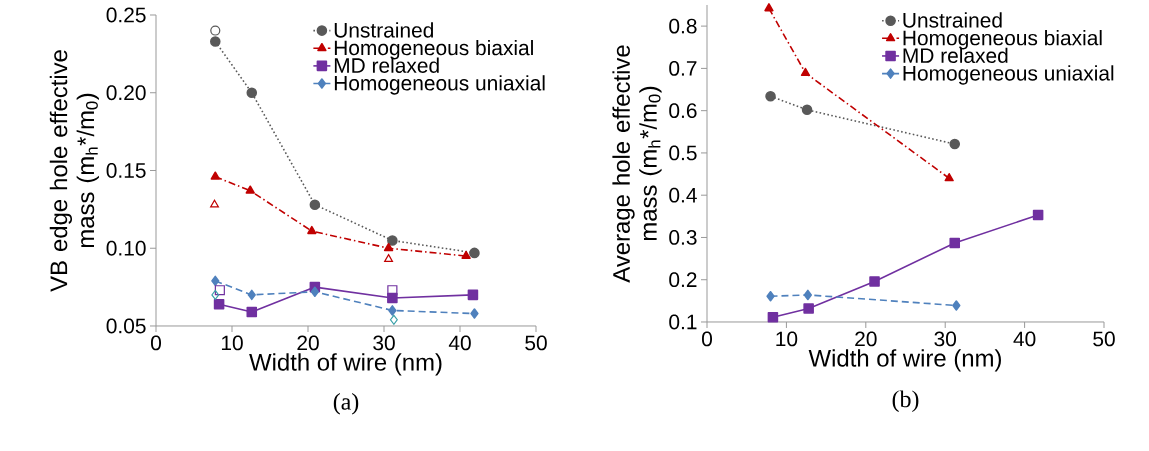 This screenshot has width=1149, height=451. What do you see at coordinates (683, 68) in the screenshot?
I see `y-tick-label: 0.7` at bounding box center [683, 68].